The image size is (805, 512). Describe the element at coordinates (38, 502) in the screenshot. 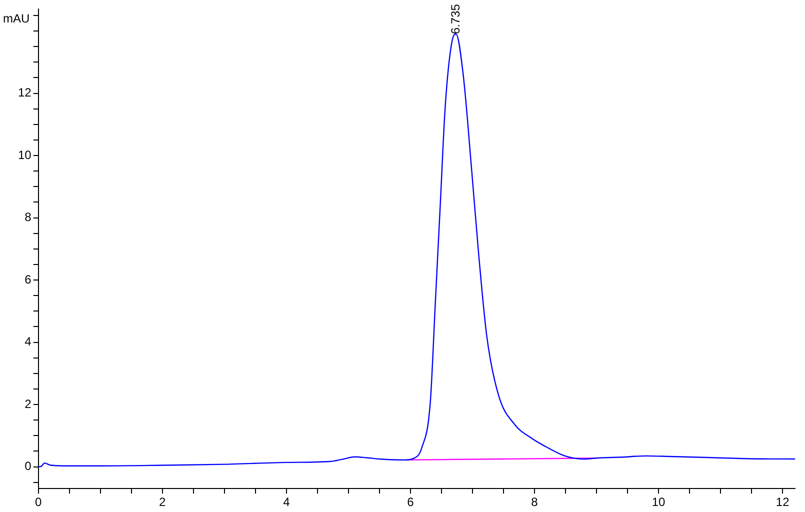

I see `x-tick-label: 0` at that location.